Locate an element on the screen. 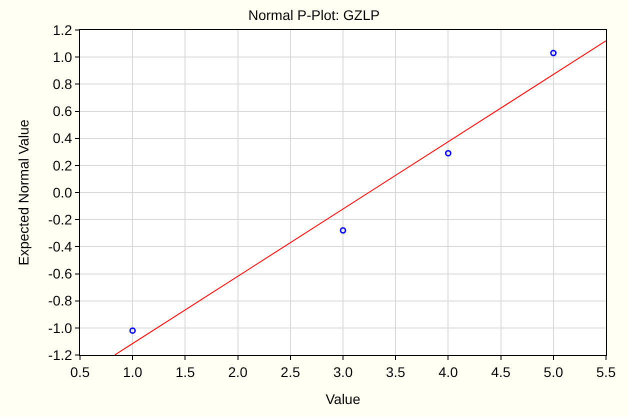  x-tick-label: 2.5 is located at coordinates (290, 372).